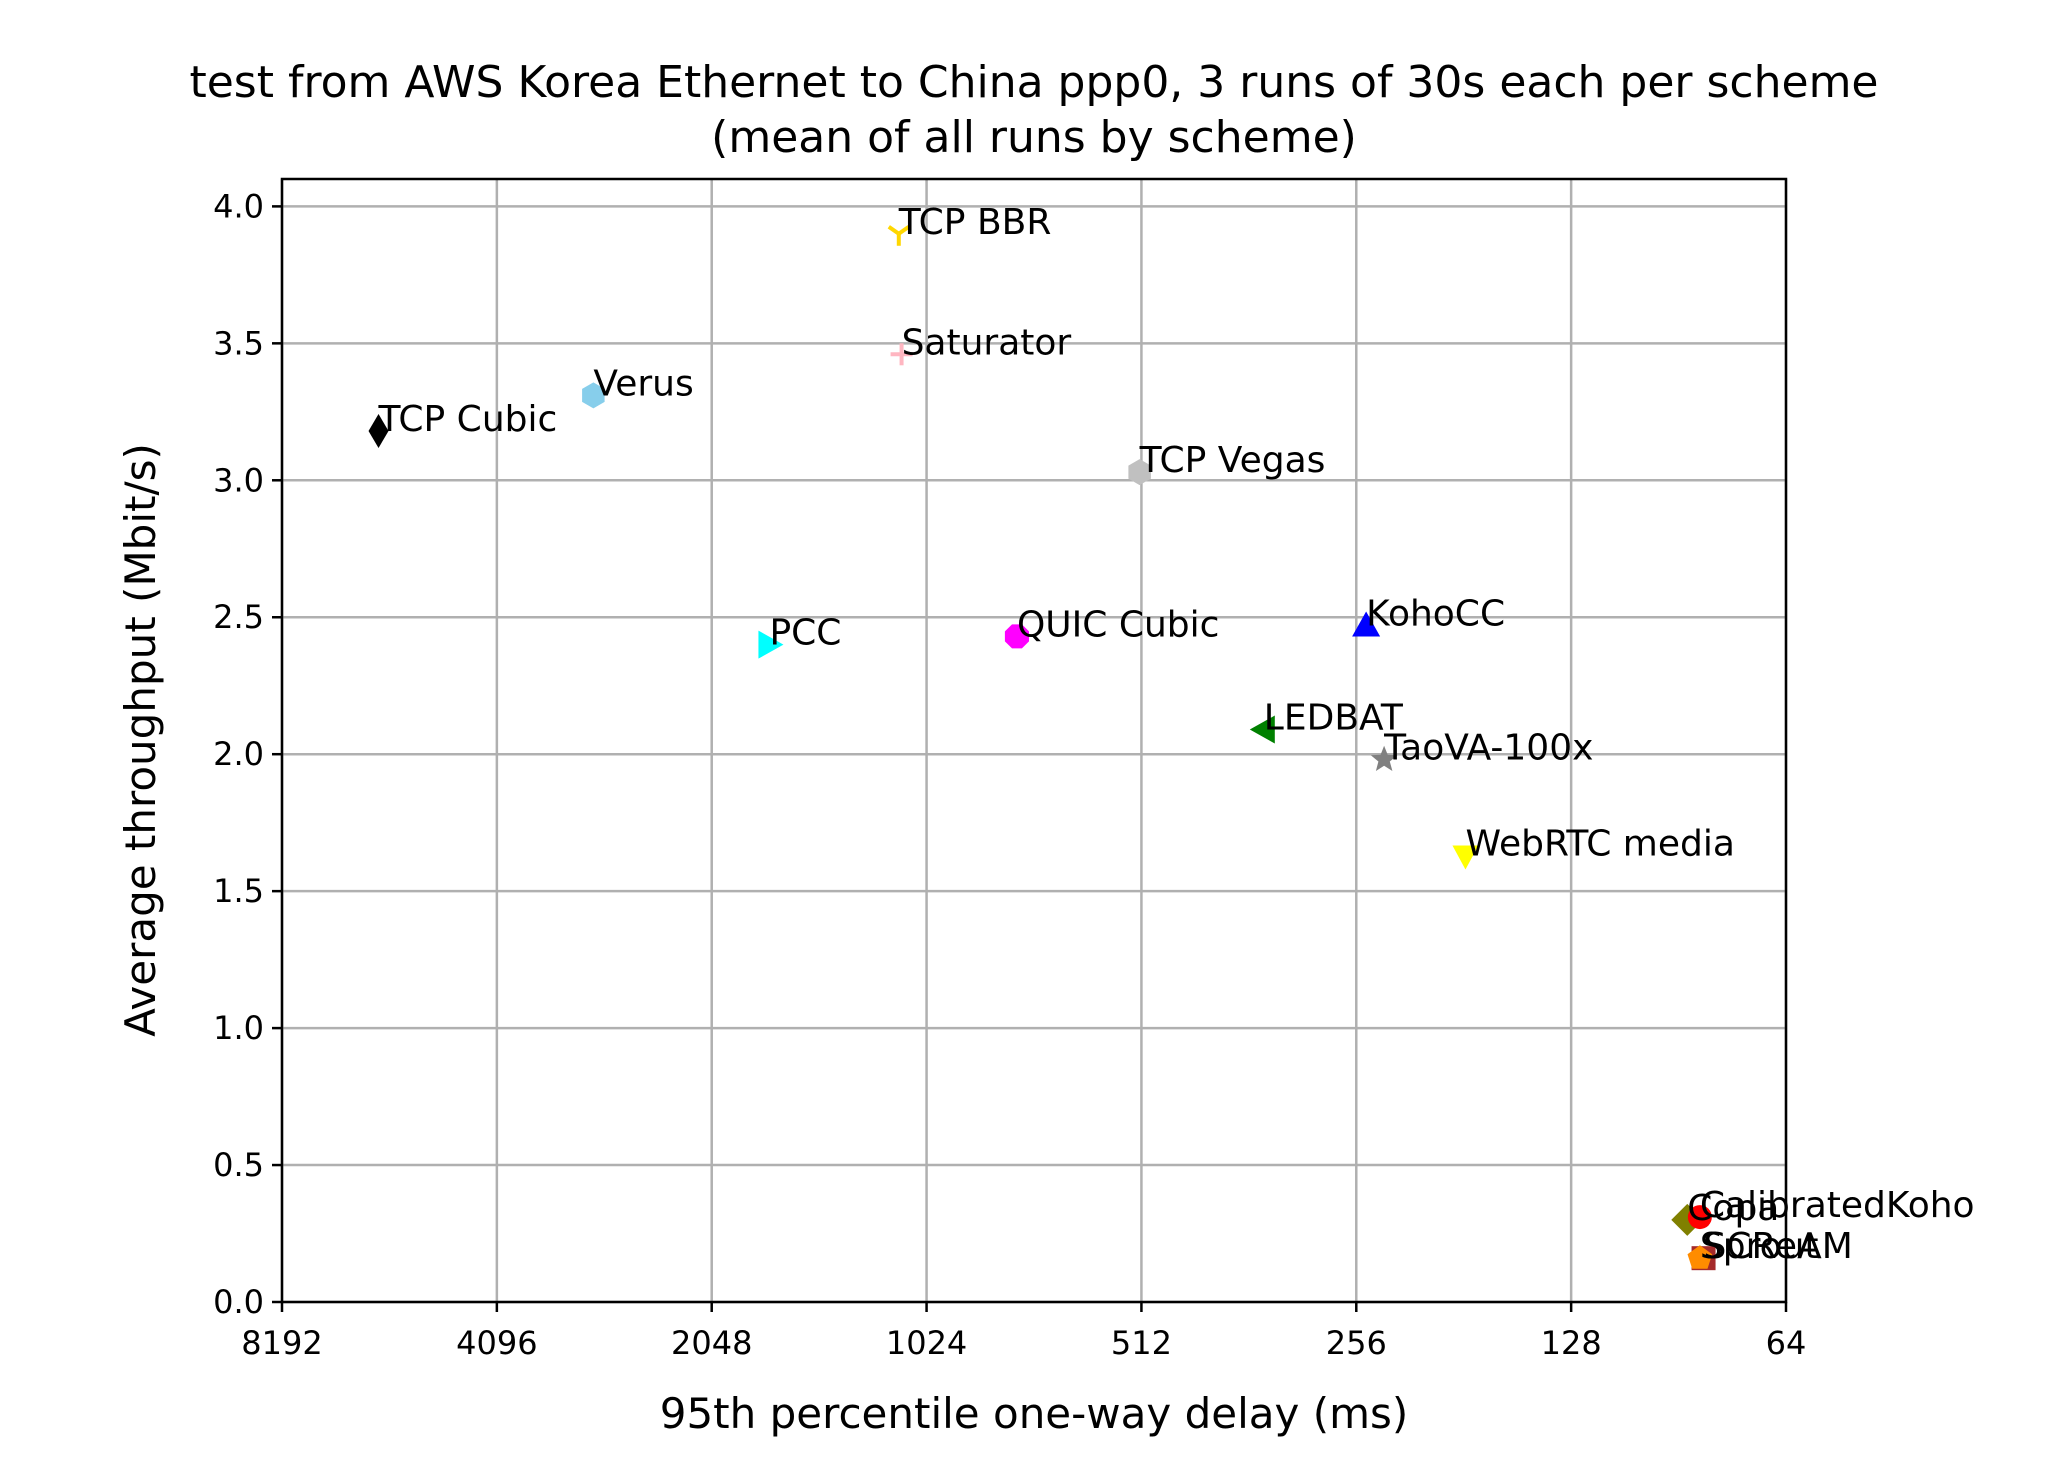  I want to click on point-kohocc-label: KohoCC, so click(1435, 613).